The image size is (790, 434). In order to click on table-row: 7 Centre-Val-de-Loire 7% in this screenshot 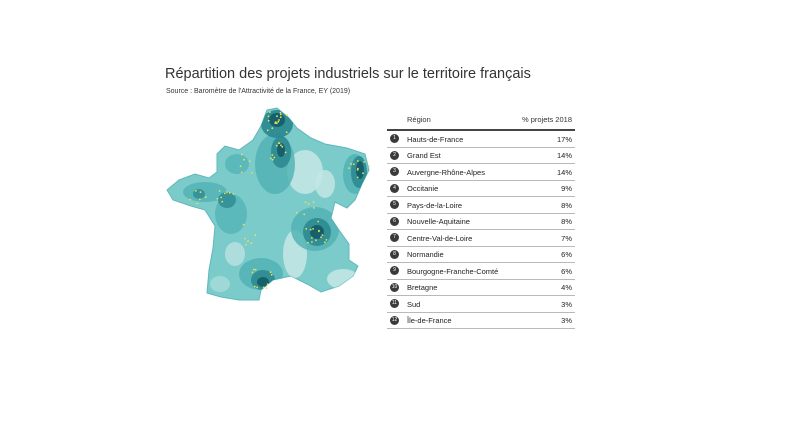, I will do `click(481, 238)`.